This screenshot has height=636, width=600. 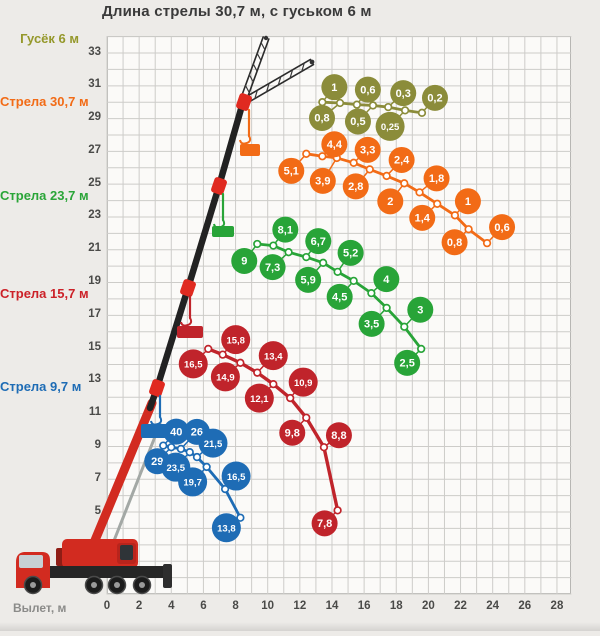 I want to click on capacity-badge: 4, so click(x=386, y=279).